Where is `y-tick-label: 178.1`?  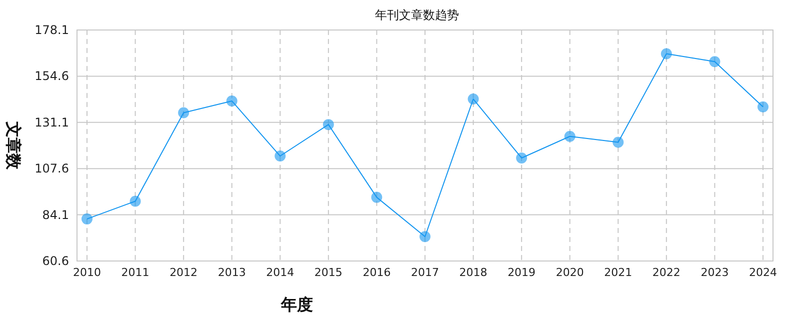 y-tick-label: 178.1 is located at coordinates (51, 30).